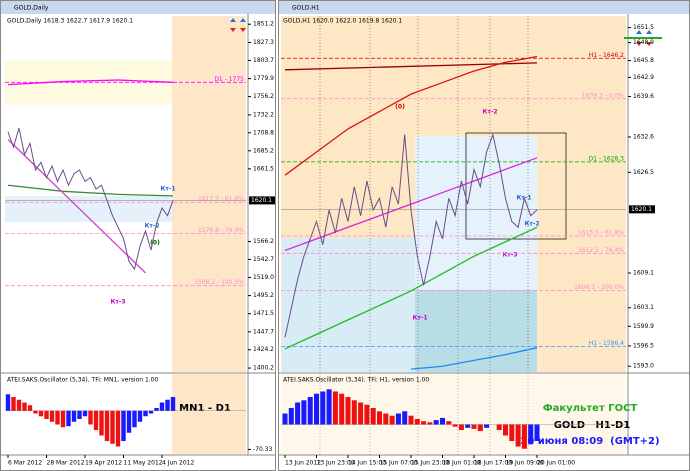 This screenshot has height=471, width=690. Describe the element at coordinates (430, 463) in the screenshot. I see `x-tick-label: 15 Jun 23:00` at that location.